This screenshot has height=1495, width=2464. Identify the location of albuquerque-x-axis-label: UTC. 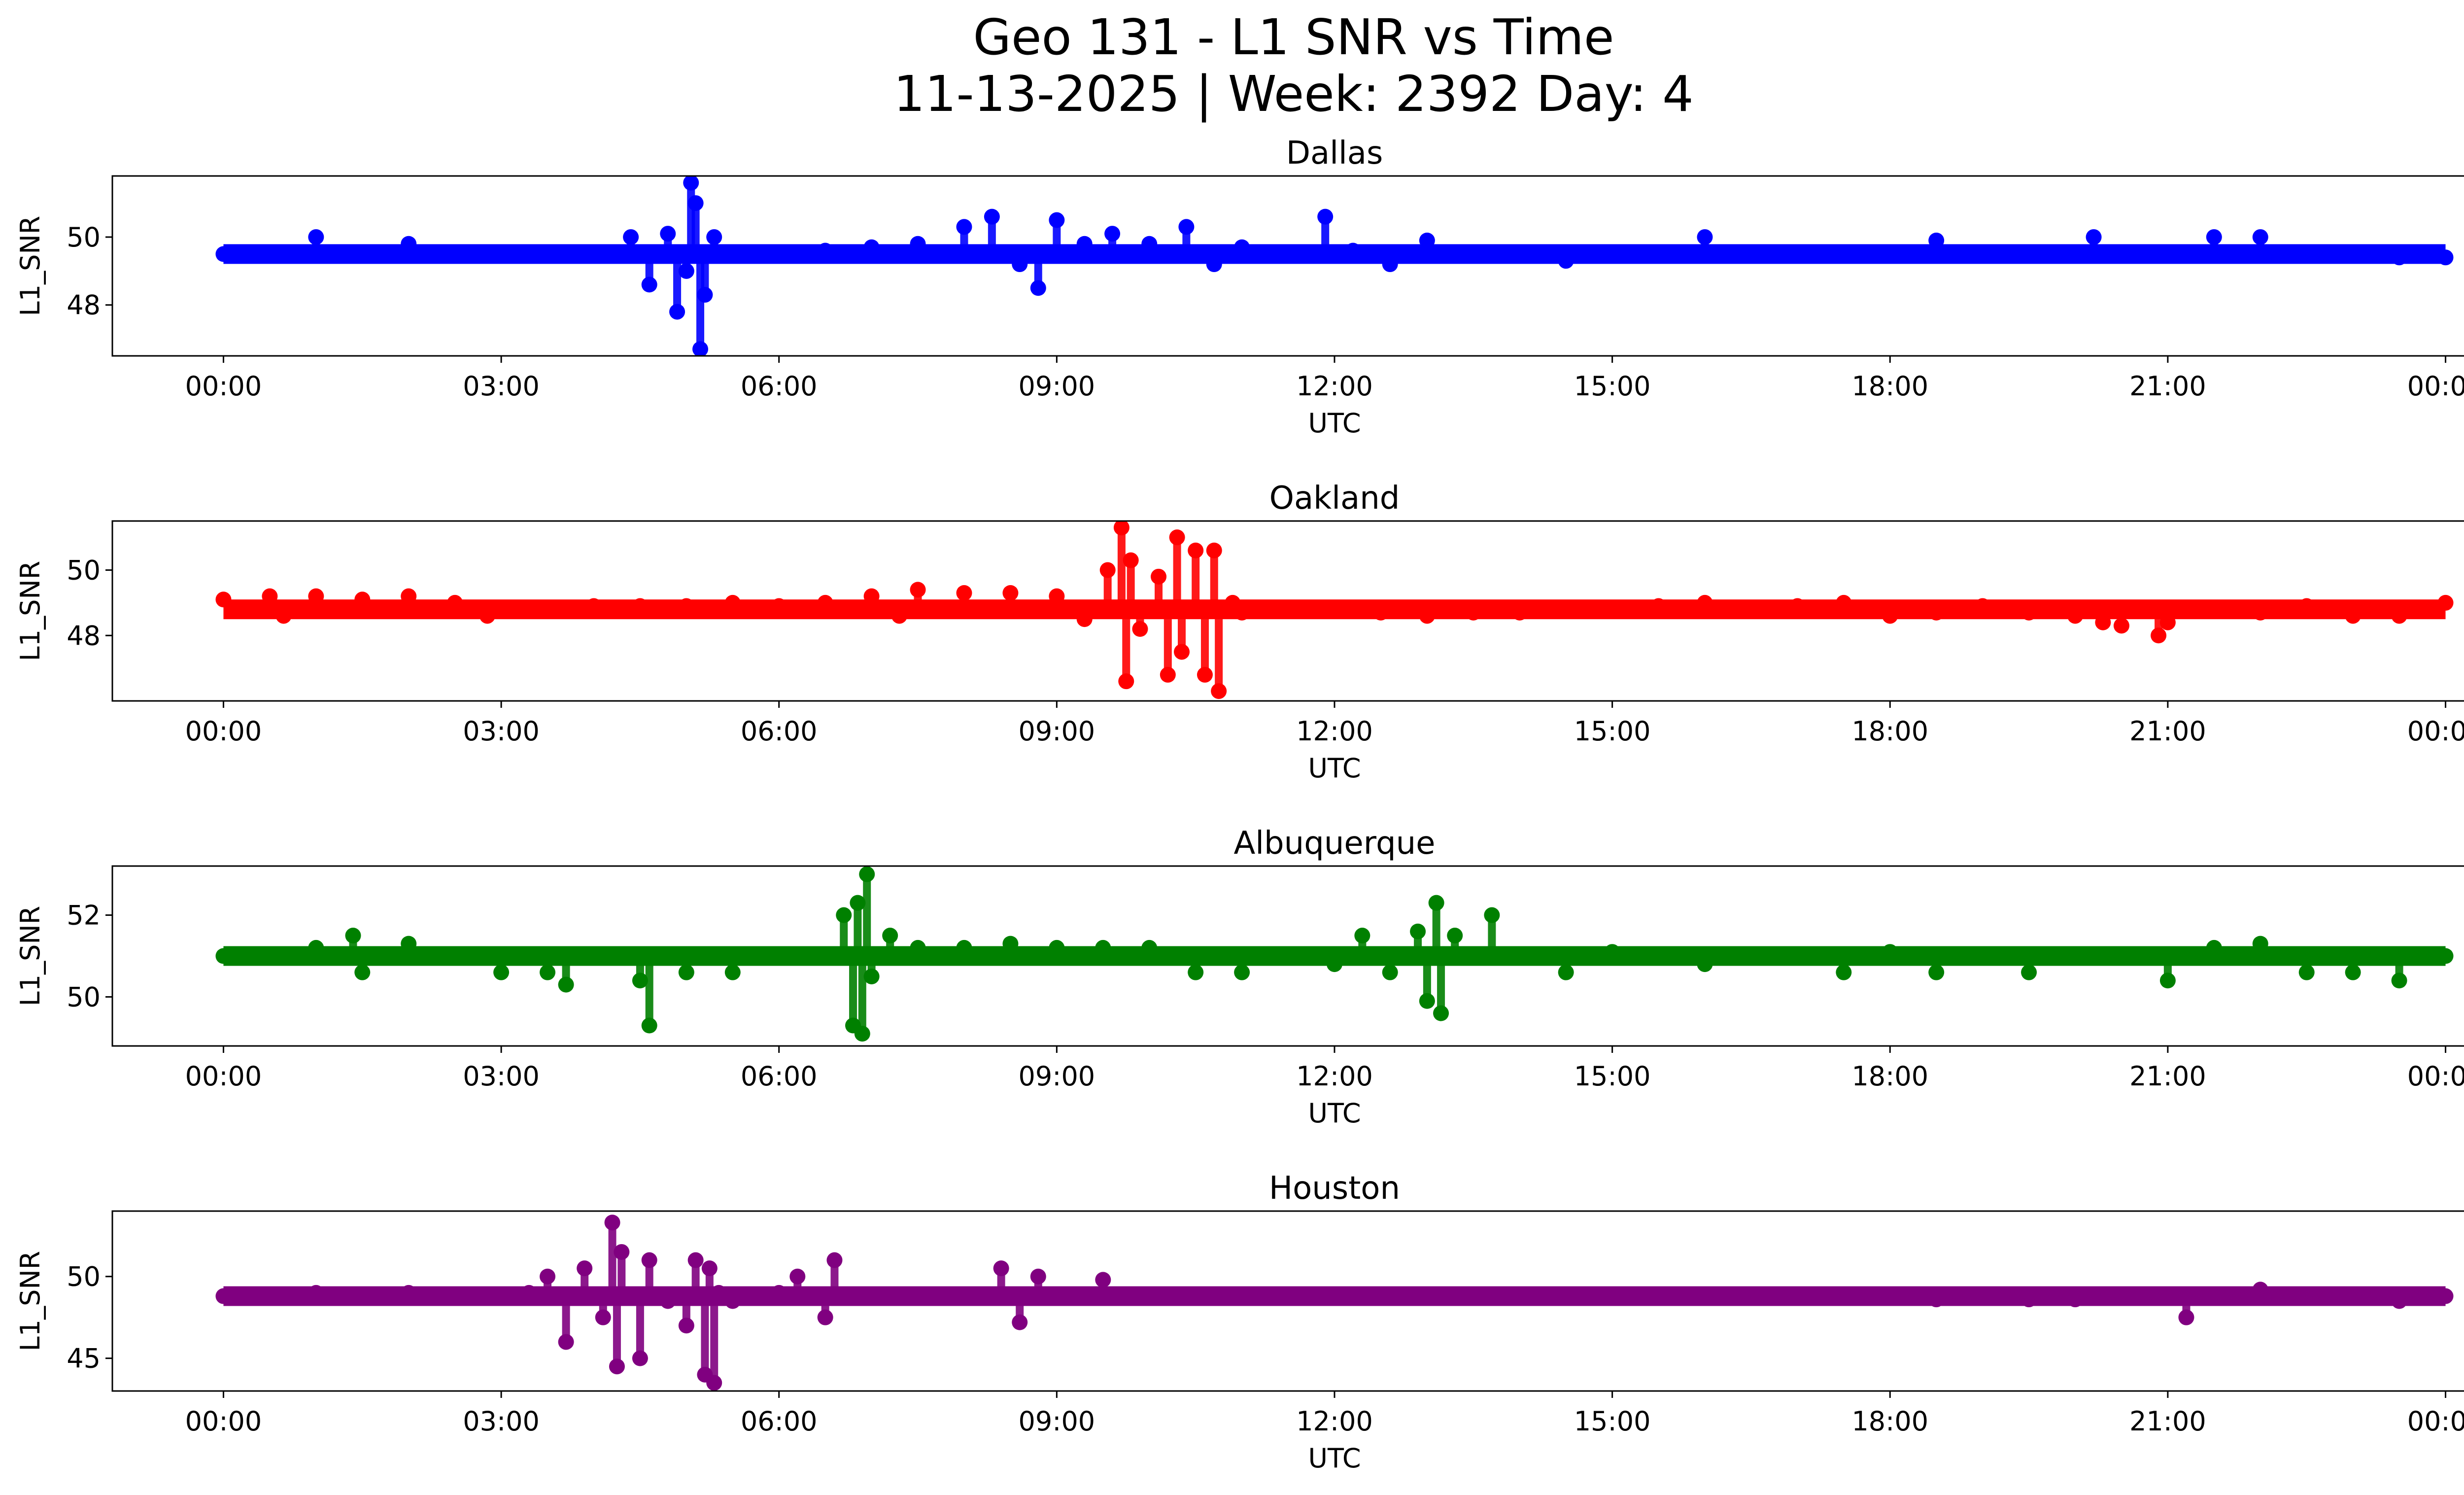
(1334, 1113).